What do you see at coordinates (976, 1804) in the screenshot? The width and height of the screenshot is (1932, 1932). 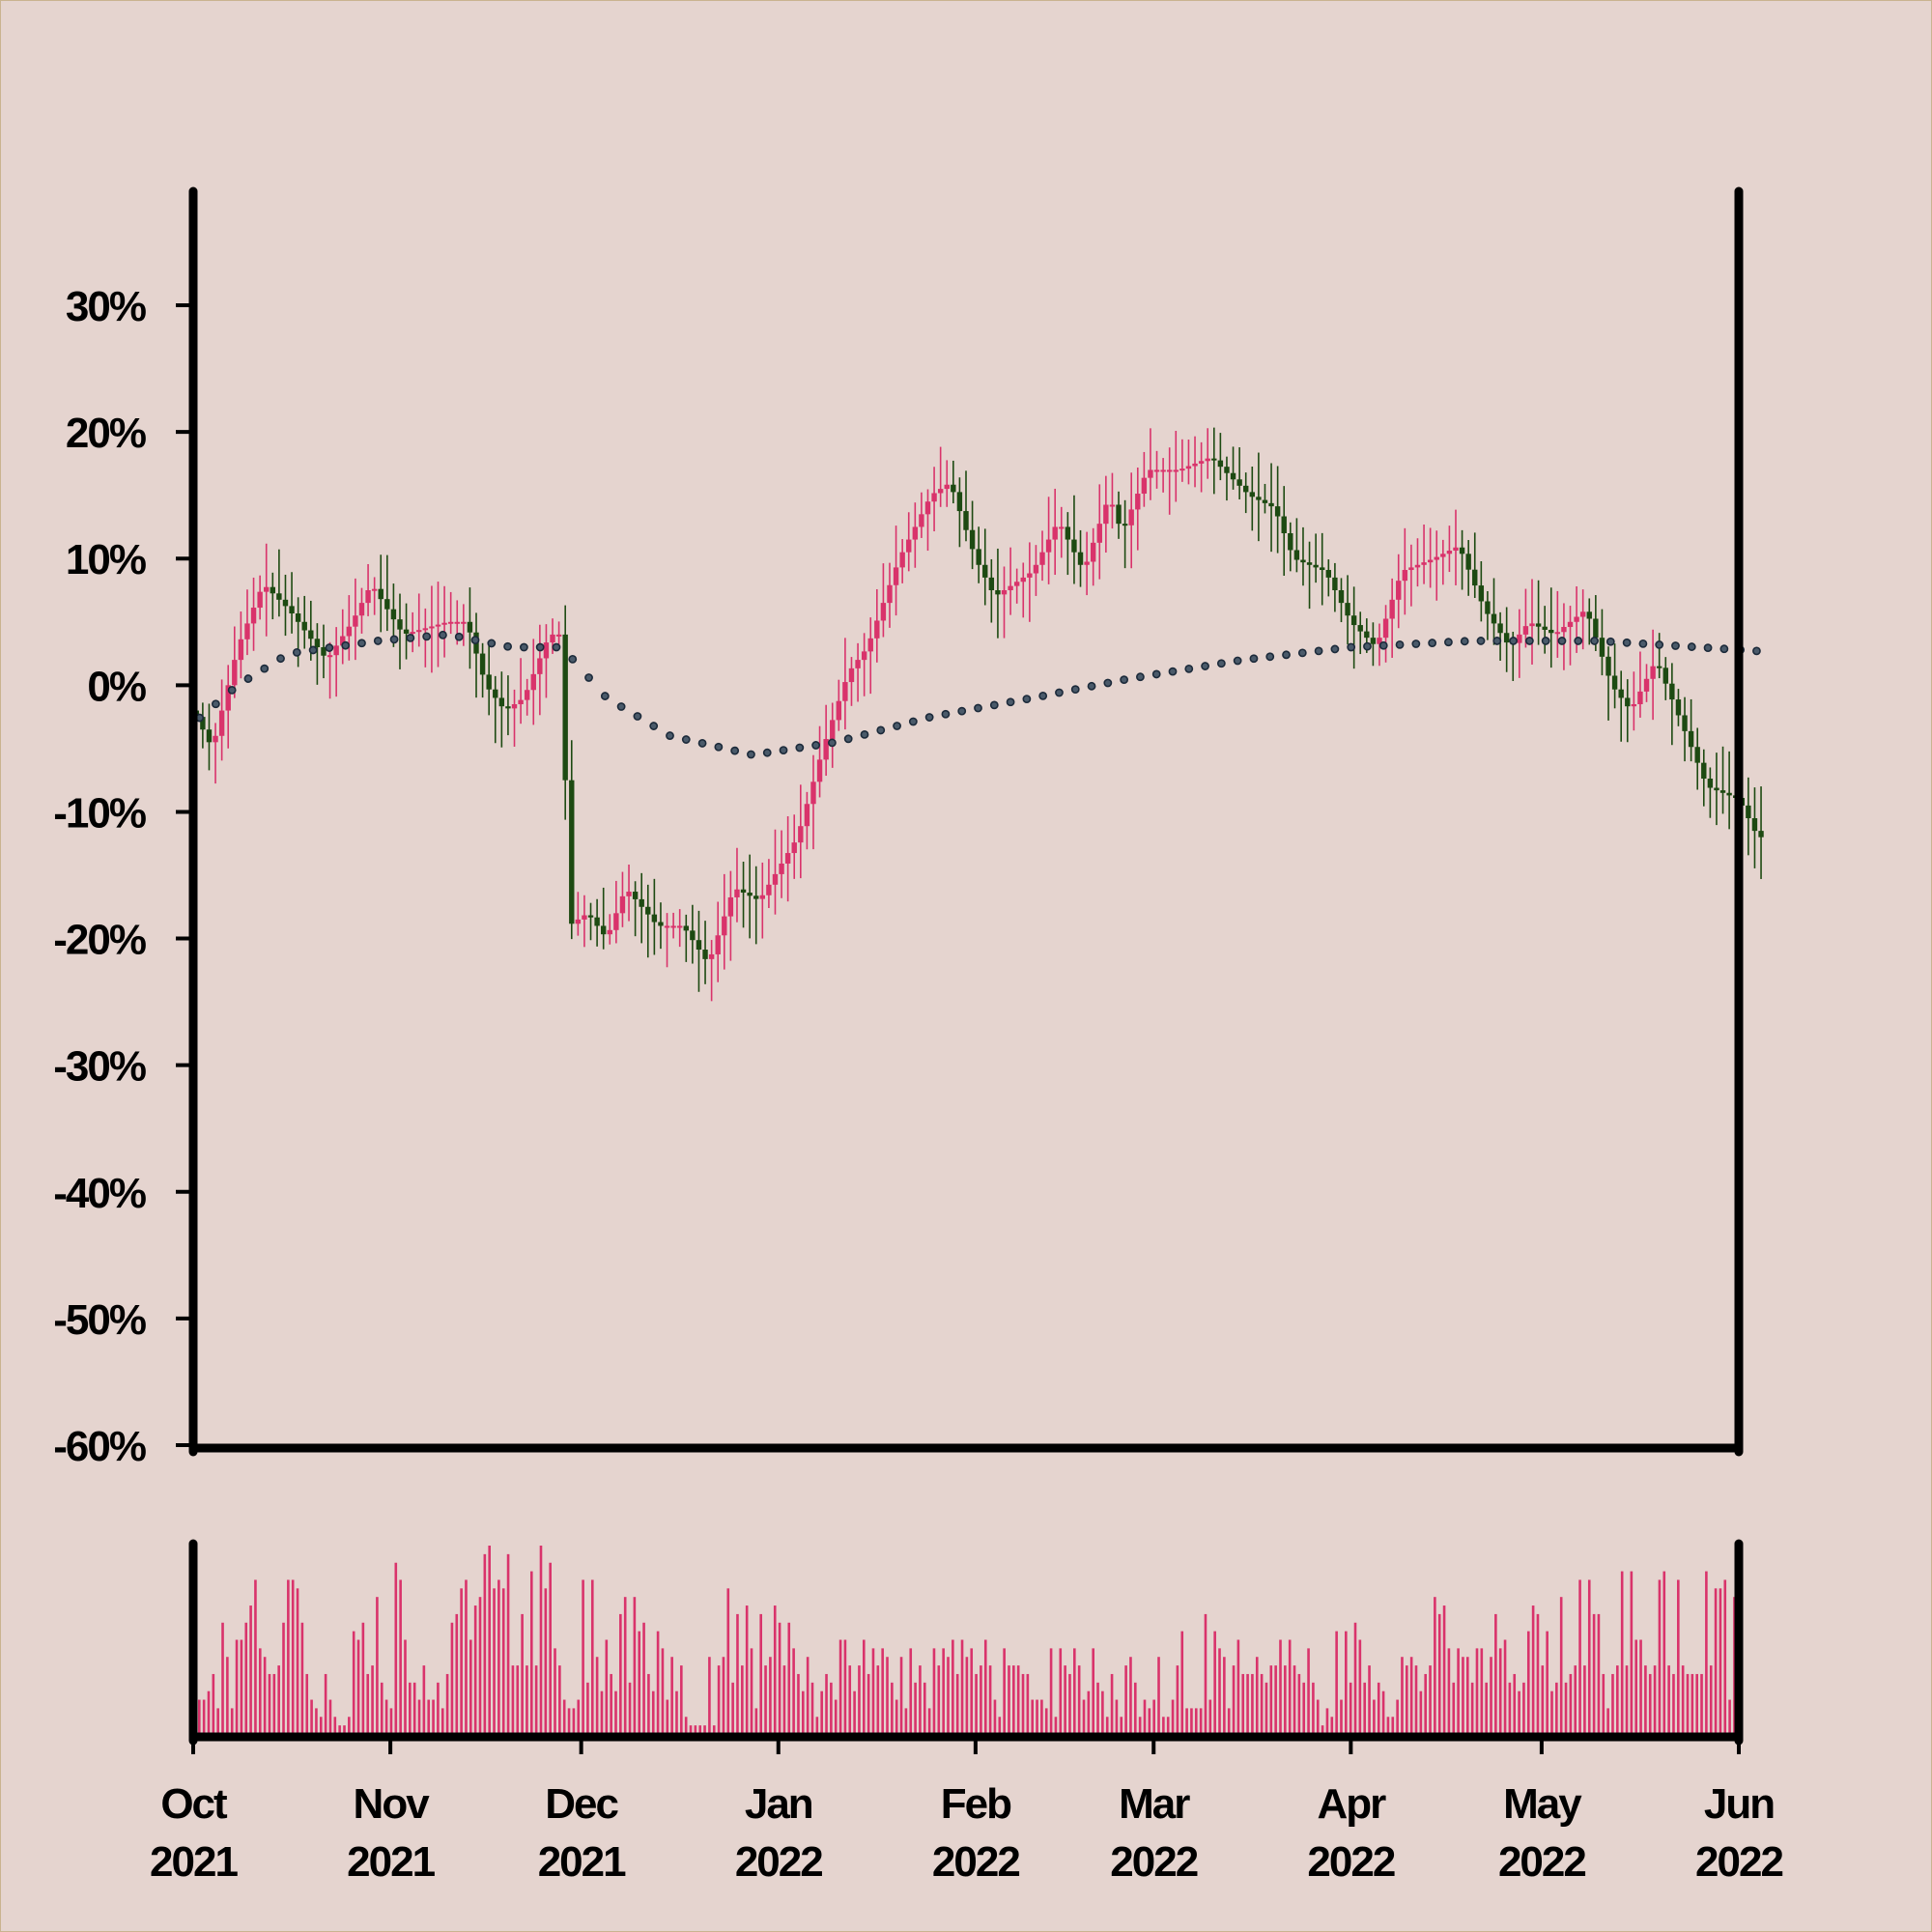 I see `x-tick-month-label: Feb` at bounding box center [976, 1804].